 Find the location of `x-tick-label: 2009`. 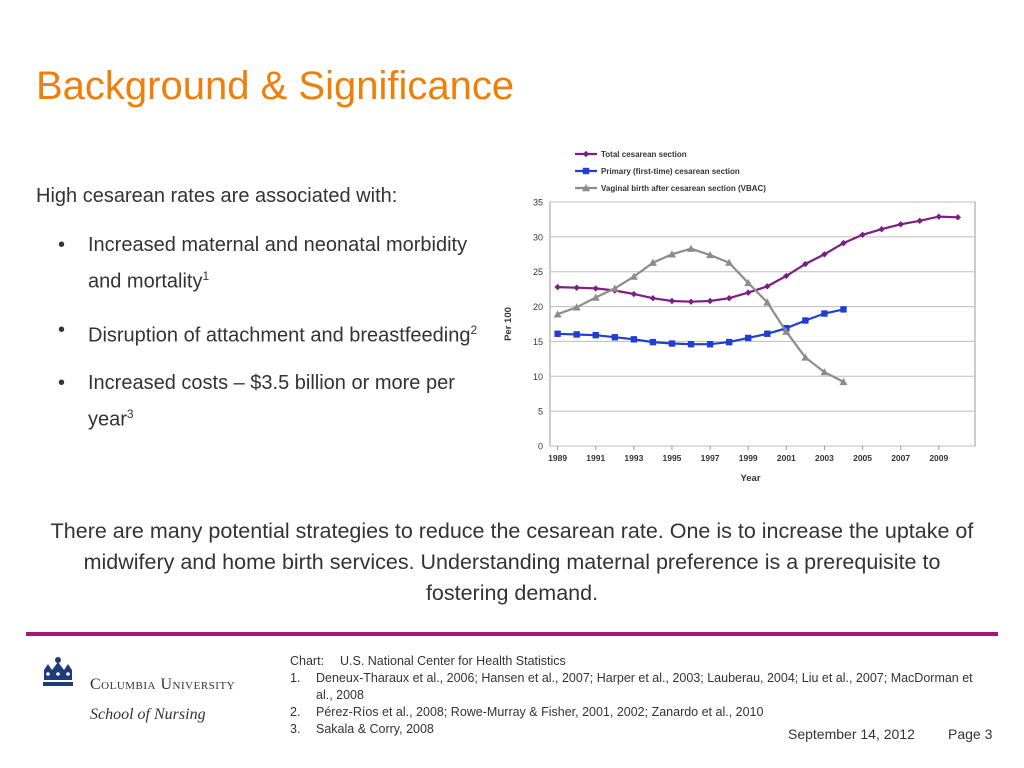

x-tick-label: 2009 is located at coordinates (938, 458).